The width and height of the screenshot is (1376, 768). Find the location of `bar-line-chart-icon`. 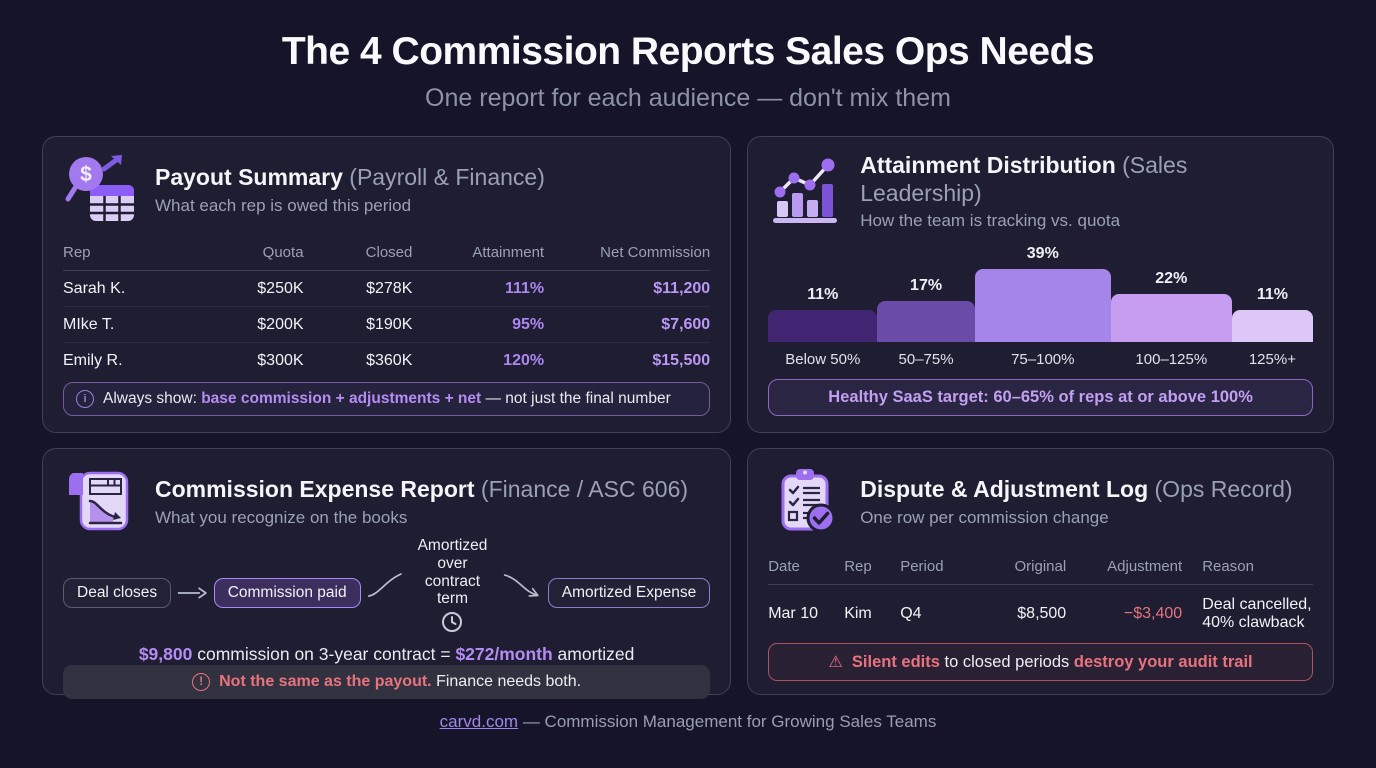

bar-line-chart-icon is located at coordinates (805, 190).